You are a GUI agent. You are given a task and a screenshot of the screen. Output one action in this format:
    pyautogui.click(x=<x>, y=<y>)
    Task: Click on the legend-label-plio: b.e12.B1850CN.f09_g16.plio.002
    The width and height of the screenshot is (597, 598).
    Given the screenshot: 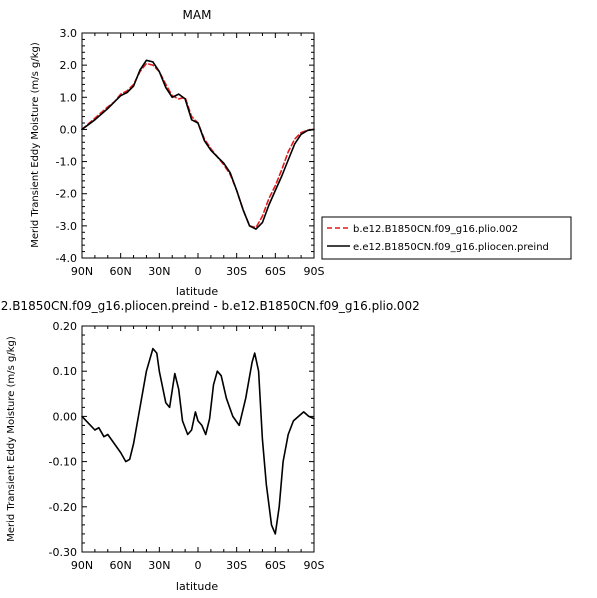 What is the action you would take?
    pyautogui.click(x=435, y=229)
    